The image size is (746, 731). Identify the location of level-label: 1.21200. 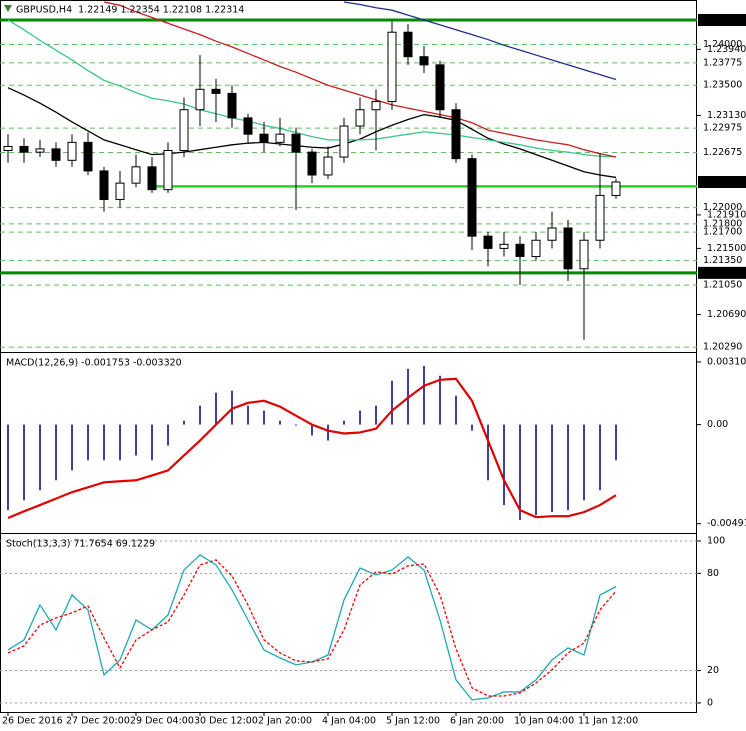
(722, 272).